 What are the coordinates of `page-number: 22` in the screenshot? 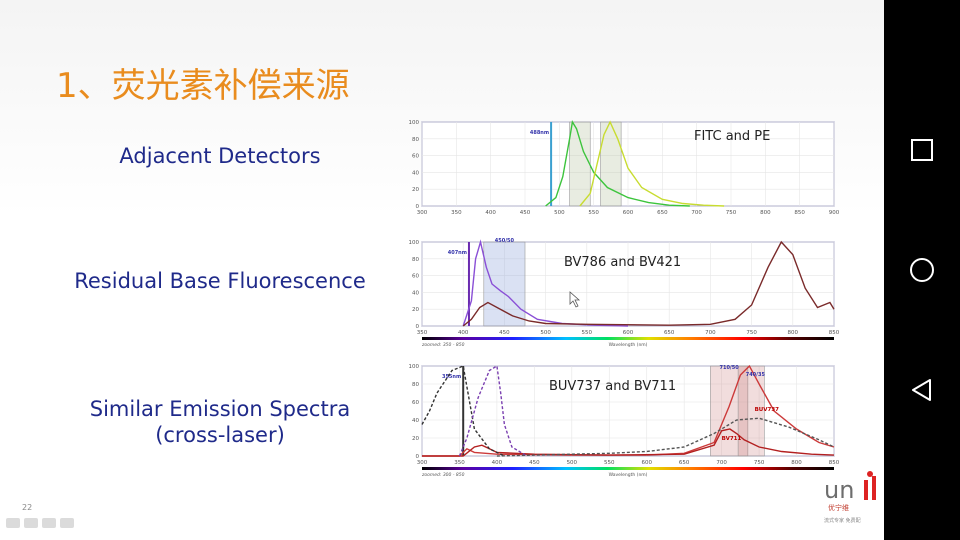 It's located at (27, 507).